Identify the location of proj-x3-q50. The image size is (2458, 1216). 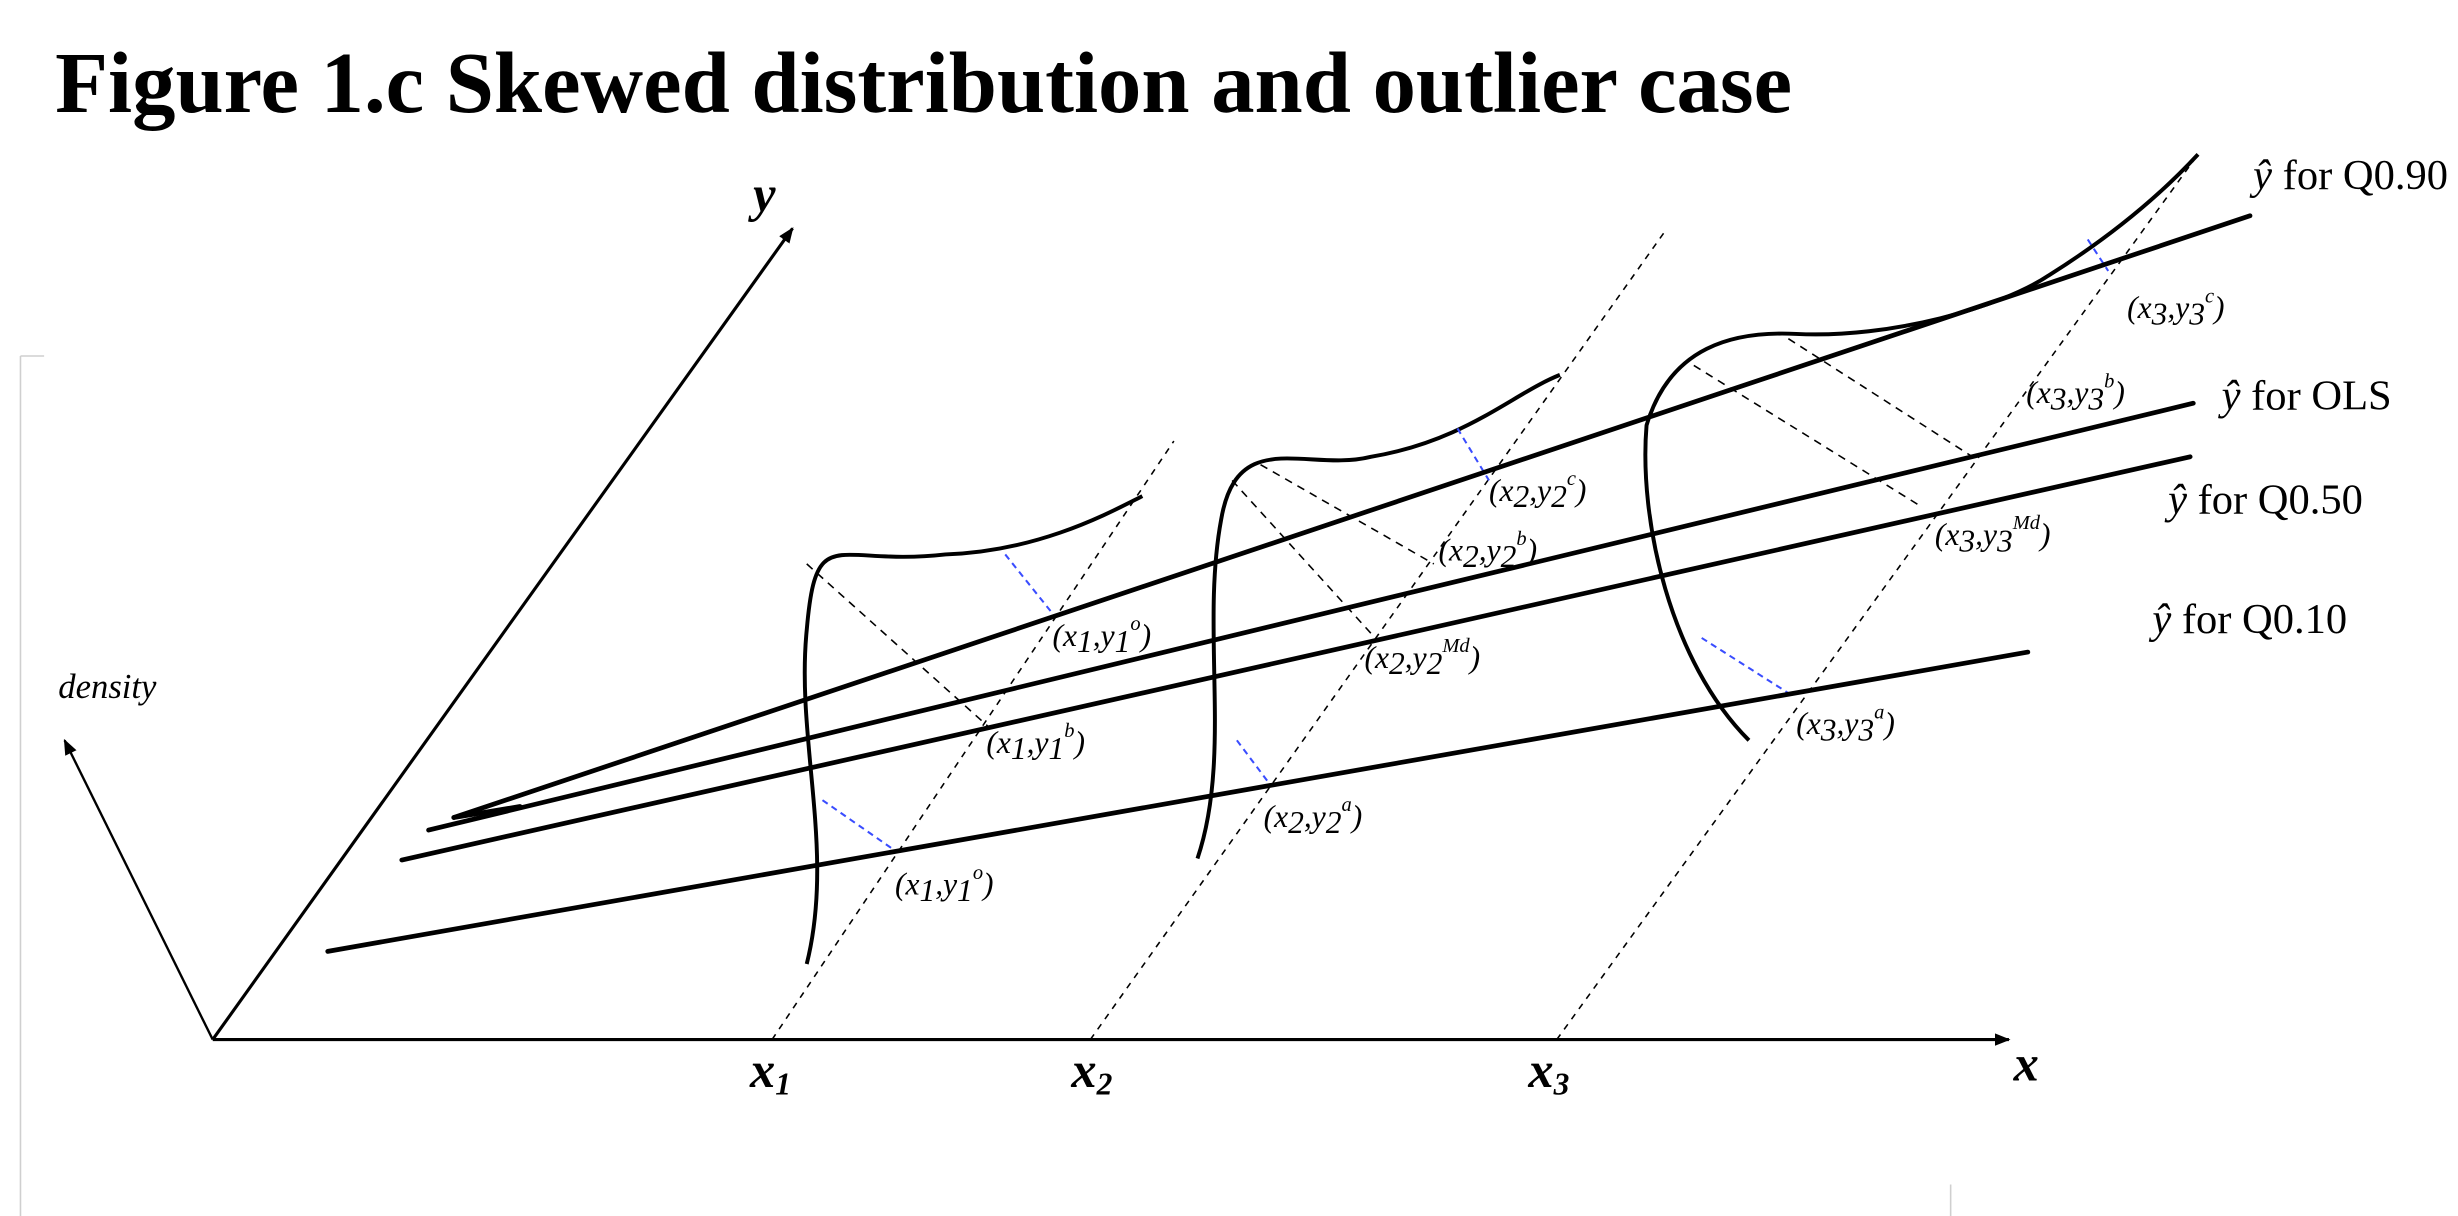
(1808, 436).